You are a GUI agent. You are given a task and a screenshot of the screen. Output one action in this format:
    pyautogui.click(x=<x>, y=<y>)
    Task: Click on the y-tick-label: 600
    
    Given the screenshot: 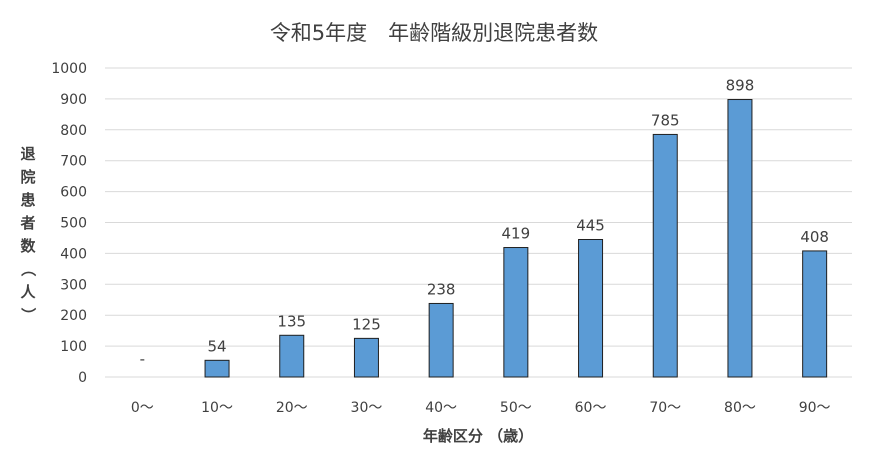 What is the action you would take?
    pyautogui.click(x=73, y=193)
    